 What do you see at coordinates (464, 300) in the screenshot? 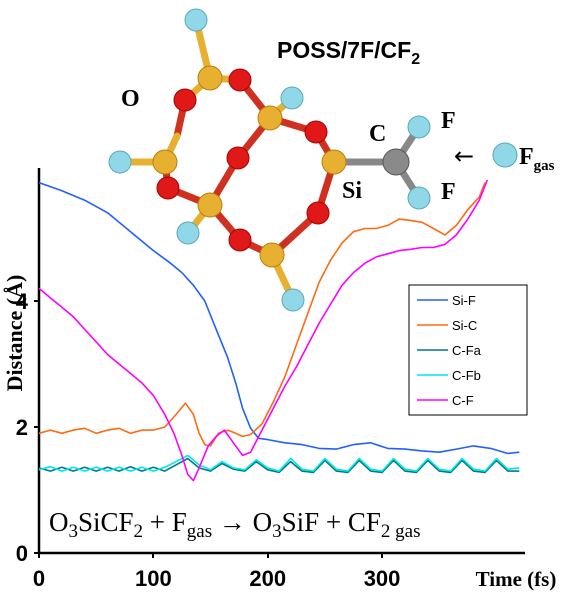
I see `legend-label-si-f: Si-F` at bounding box center [464, 300].